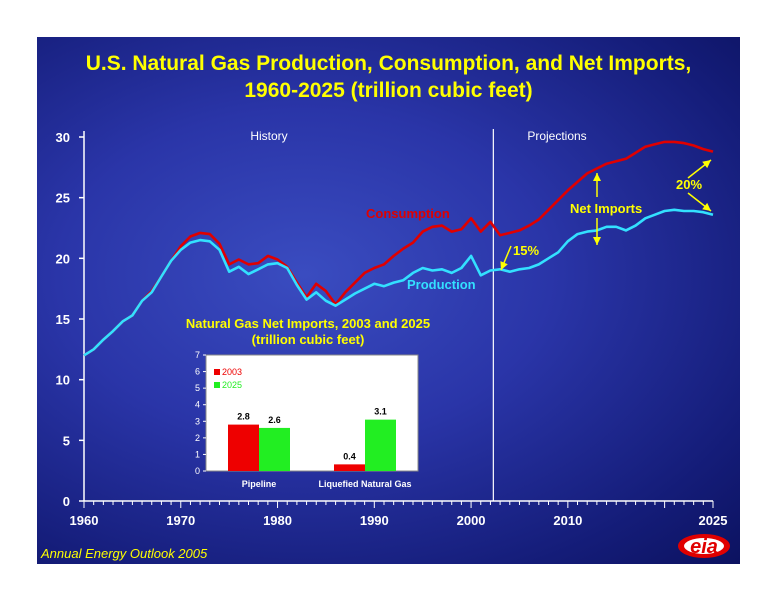 Image resolution: width=776 pixels, height=600 pixels. Describe the element at coordinates (364, 484) in the screenshot. I see `inset-category-label: Liquefied Natural Gas` at that location.